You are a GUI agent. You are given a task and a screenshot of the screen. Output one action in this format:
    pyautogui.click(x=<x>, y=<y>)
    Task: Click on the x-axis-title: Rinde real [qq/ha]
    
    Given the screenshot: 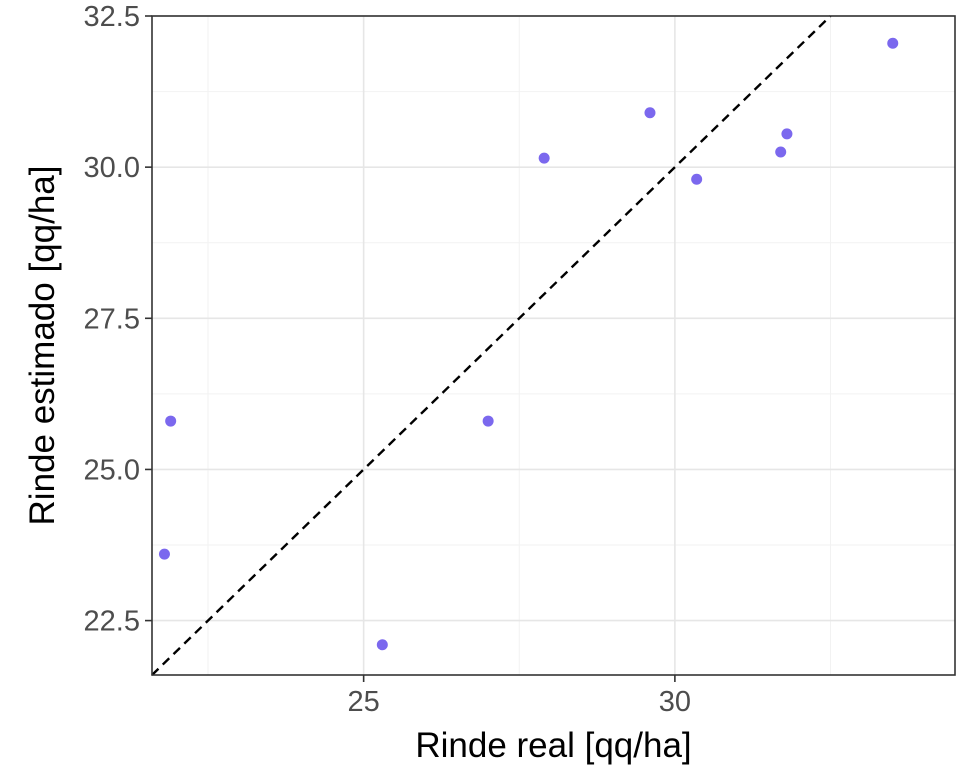 What is the action you would take?
    pyautogui.click(x=553, y=745)
    